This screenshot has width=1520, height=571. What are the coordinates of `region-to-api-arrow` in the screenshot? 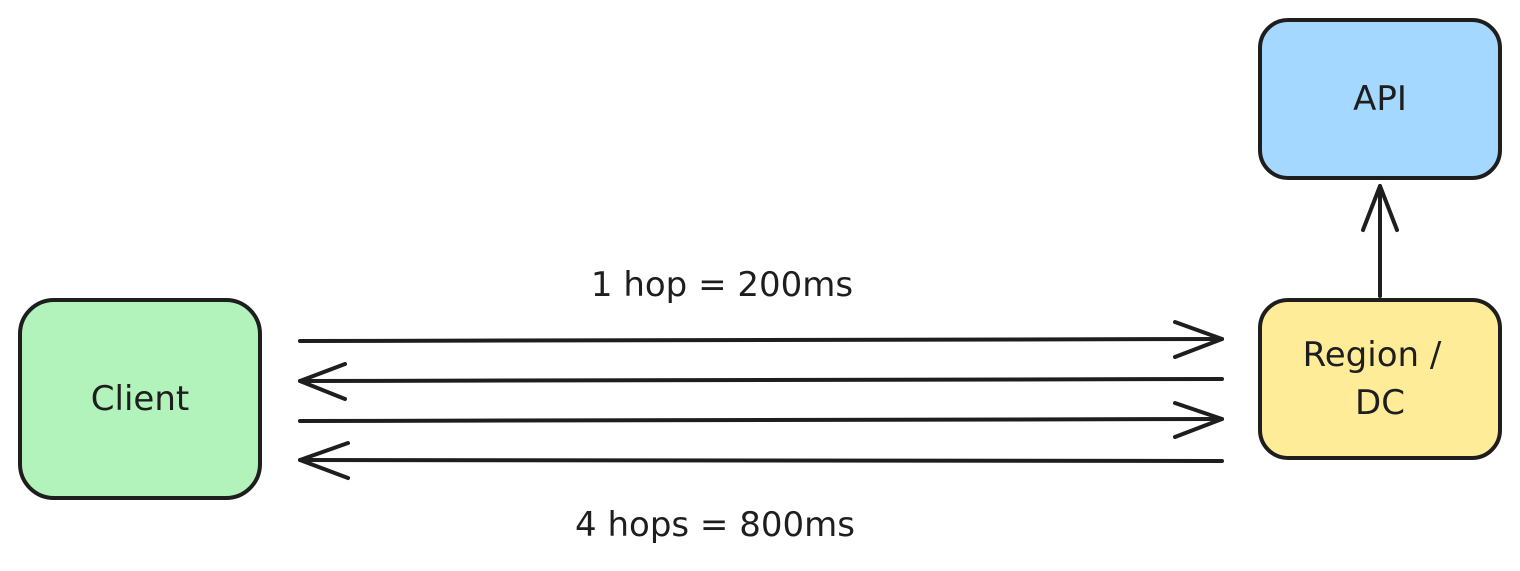 It's located at (1380, 241).